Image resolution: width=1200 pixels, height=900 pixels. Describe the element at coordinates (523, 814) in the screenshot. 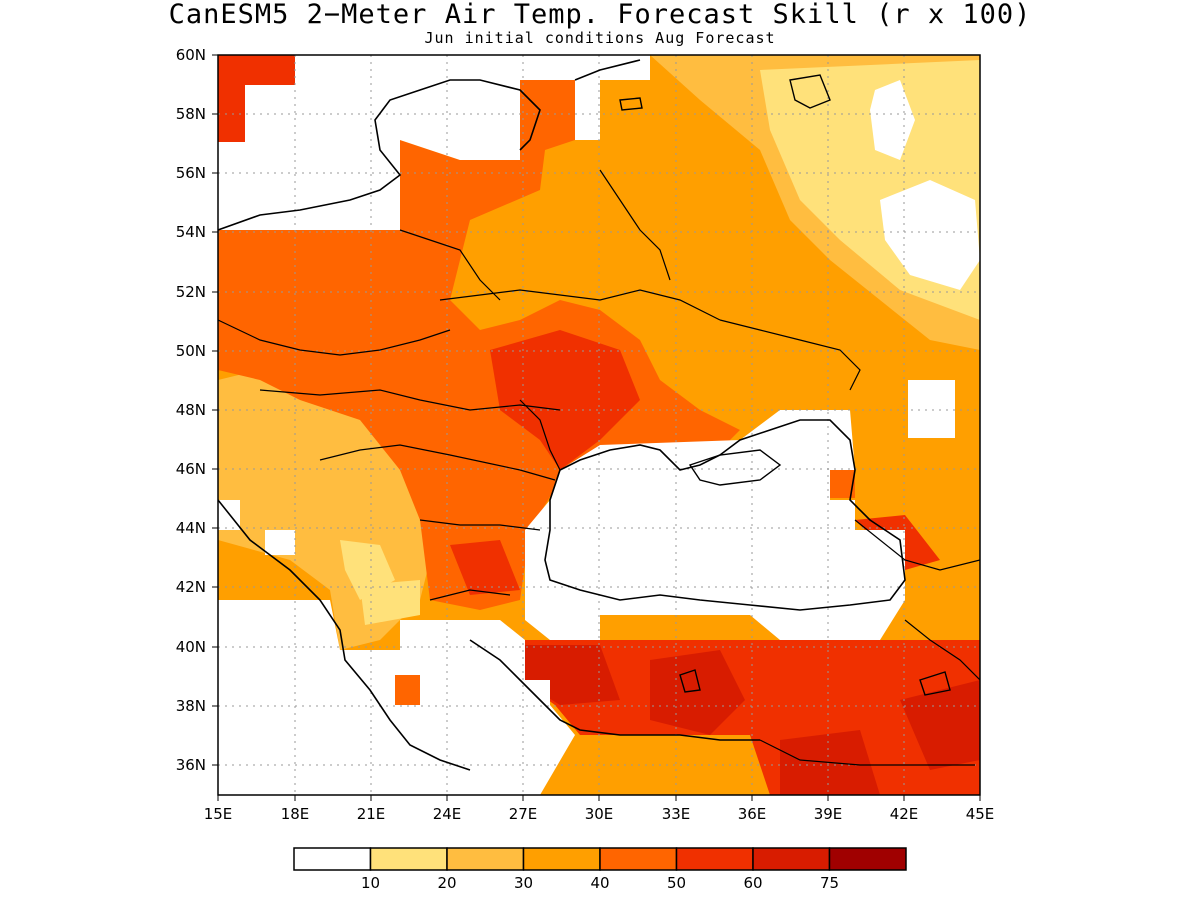

I see `lon-label: 27E` at that location.